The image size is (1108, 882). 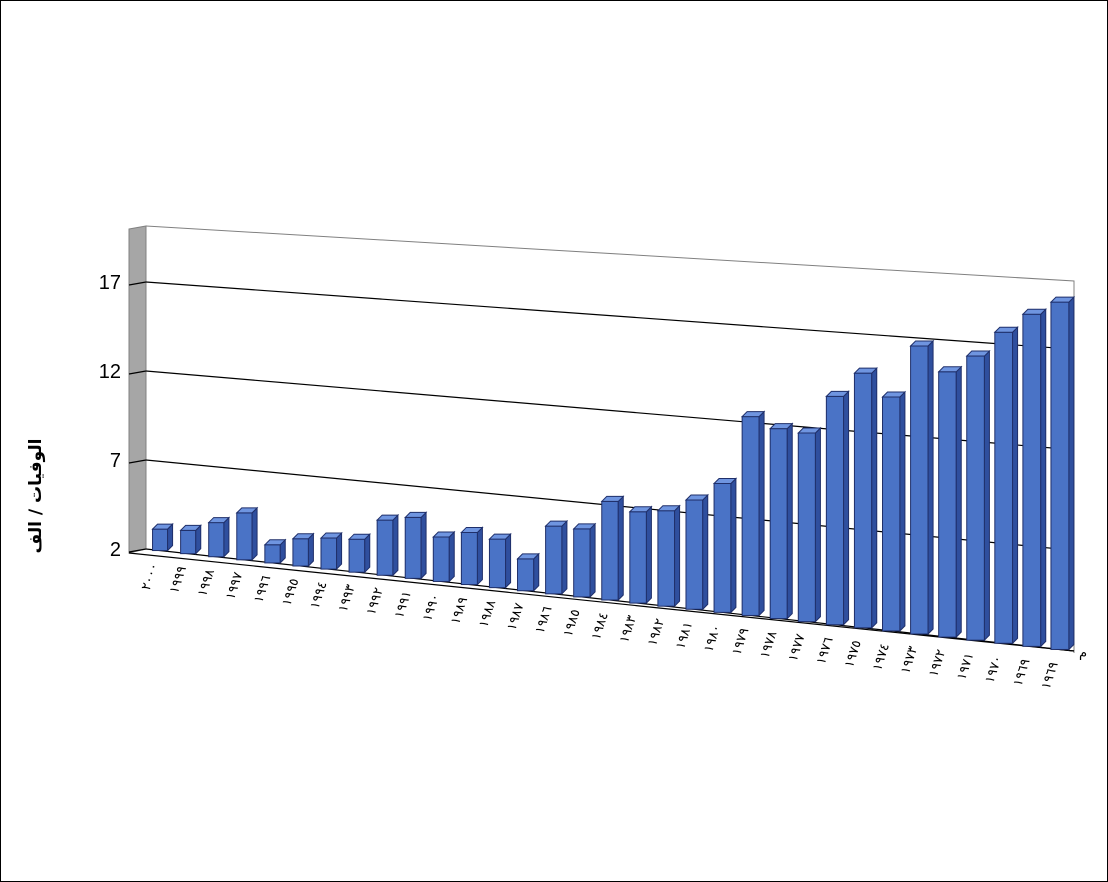 I want to click on x-tick-label: ١٩٨٠, so click(x=712, y=638).